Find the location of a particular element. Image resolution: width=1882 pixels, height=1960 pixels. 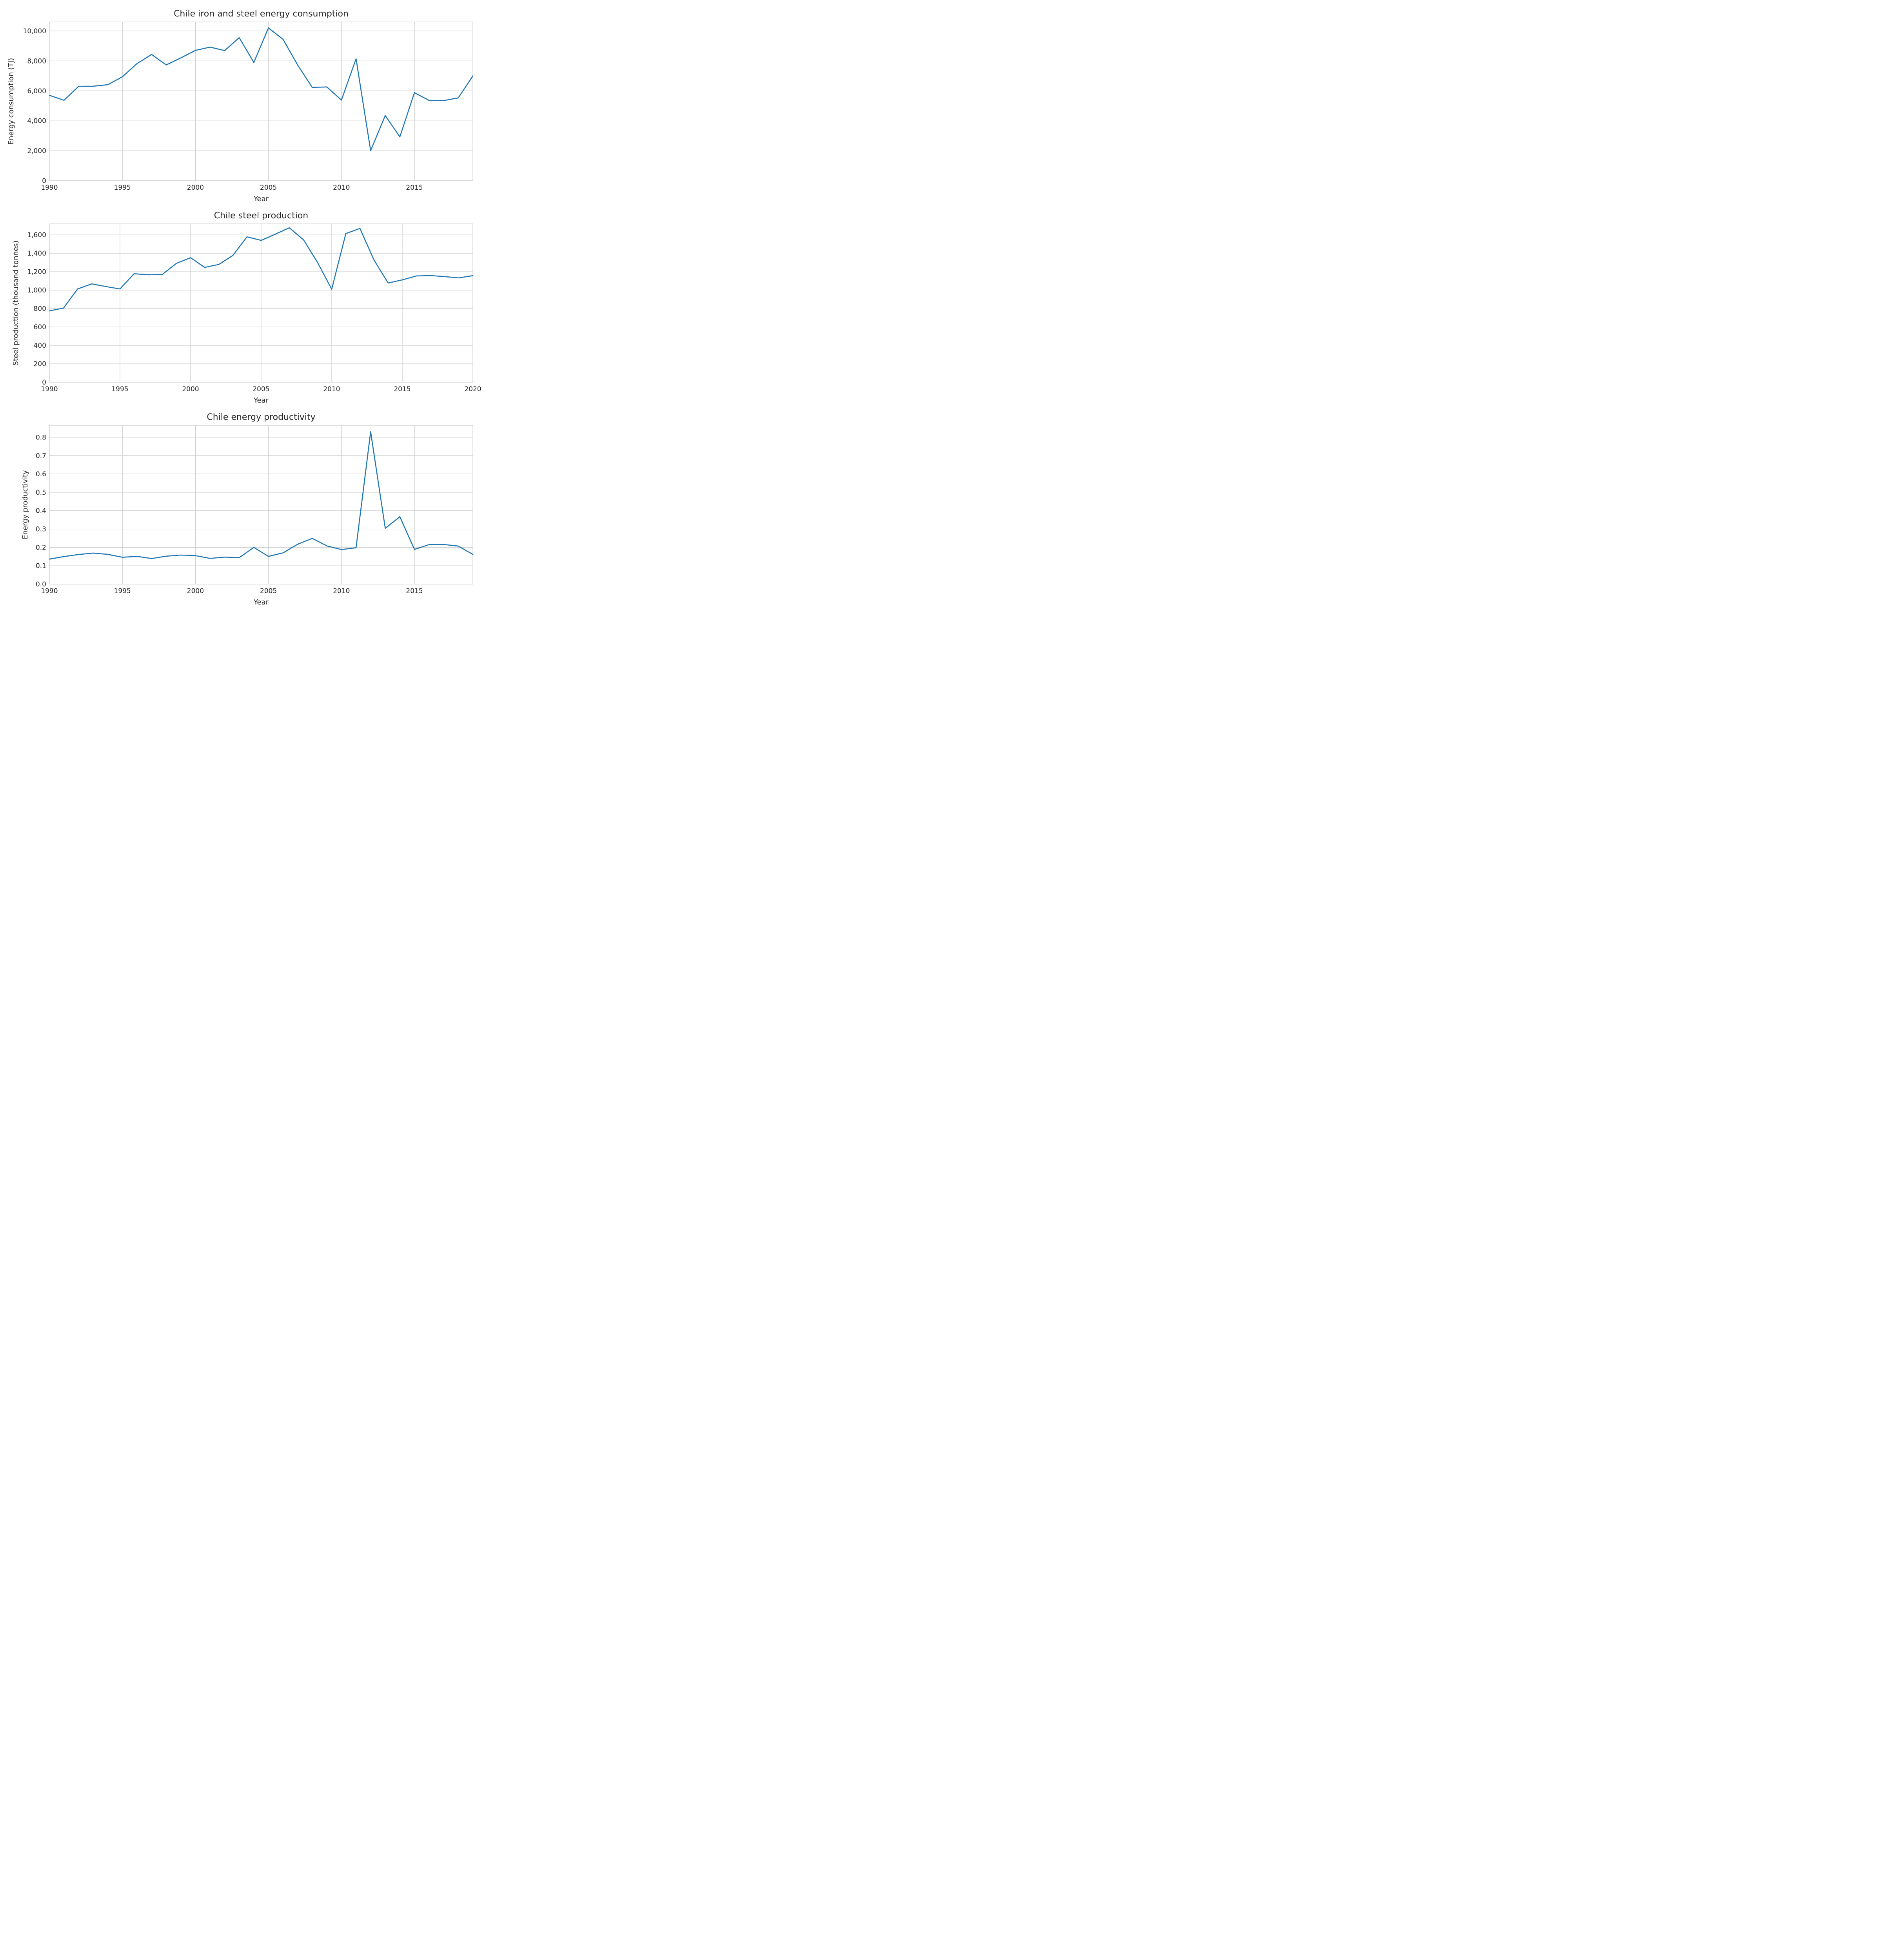

y-tick-label: 600 is located at coordinates (40, 327).